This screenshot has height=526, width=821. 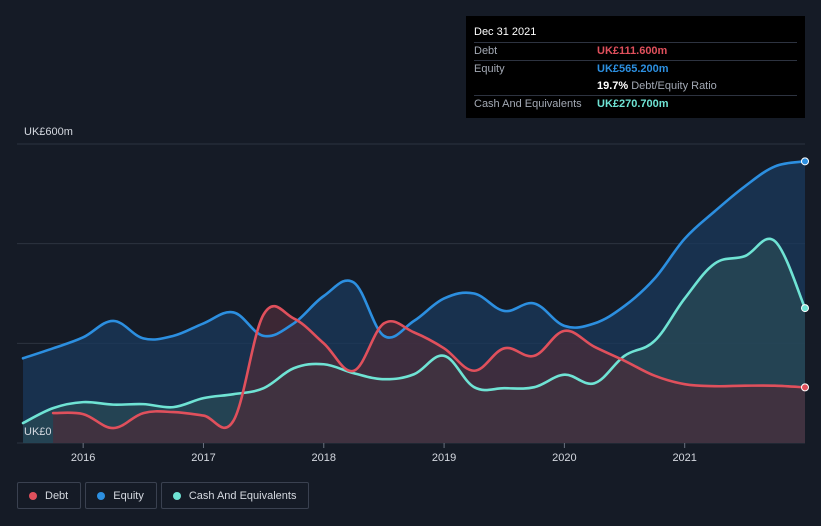 What do you see at coordinates (242, 495) in the screenshot?
I see `legend-cash-label: Cash And Equivalents` at bounding box center [242, 495].